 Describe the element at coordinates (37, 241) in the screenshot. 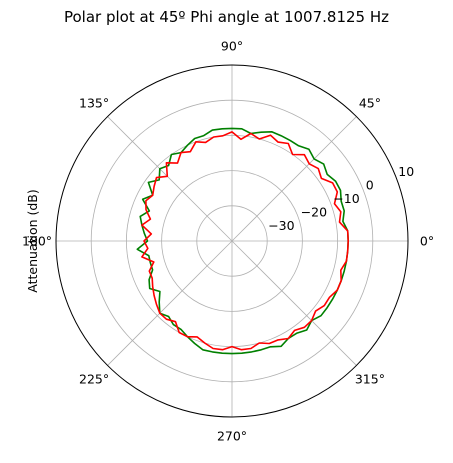

I see `angle-tick-label-180: 180°` at that location.